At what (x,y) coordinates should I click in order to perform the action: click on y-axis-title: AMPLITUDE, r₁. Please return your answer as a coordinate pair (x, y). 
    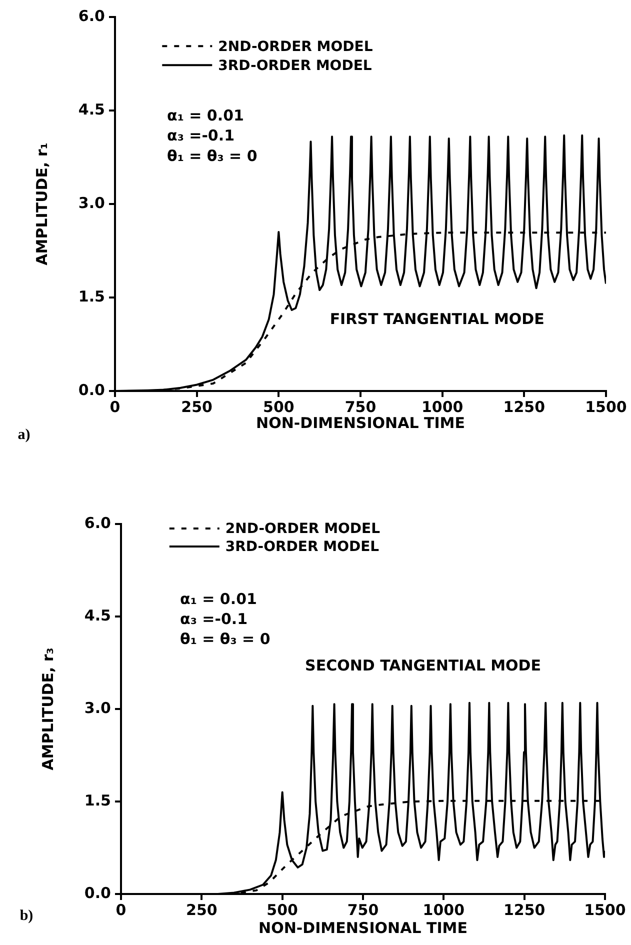
    Looking at the image, I should click on (41, 204).